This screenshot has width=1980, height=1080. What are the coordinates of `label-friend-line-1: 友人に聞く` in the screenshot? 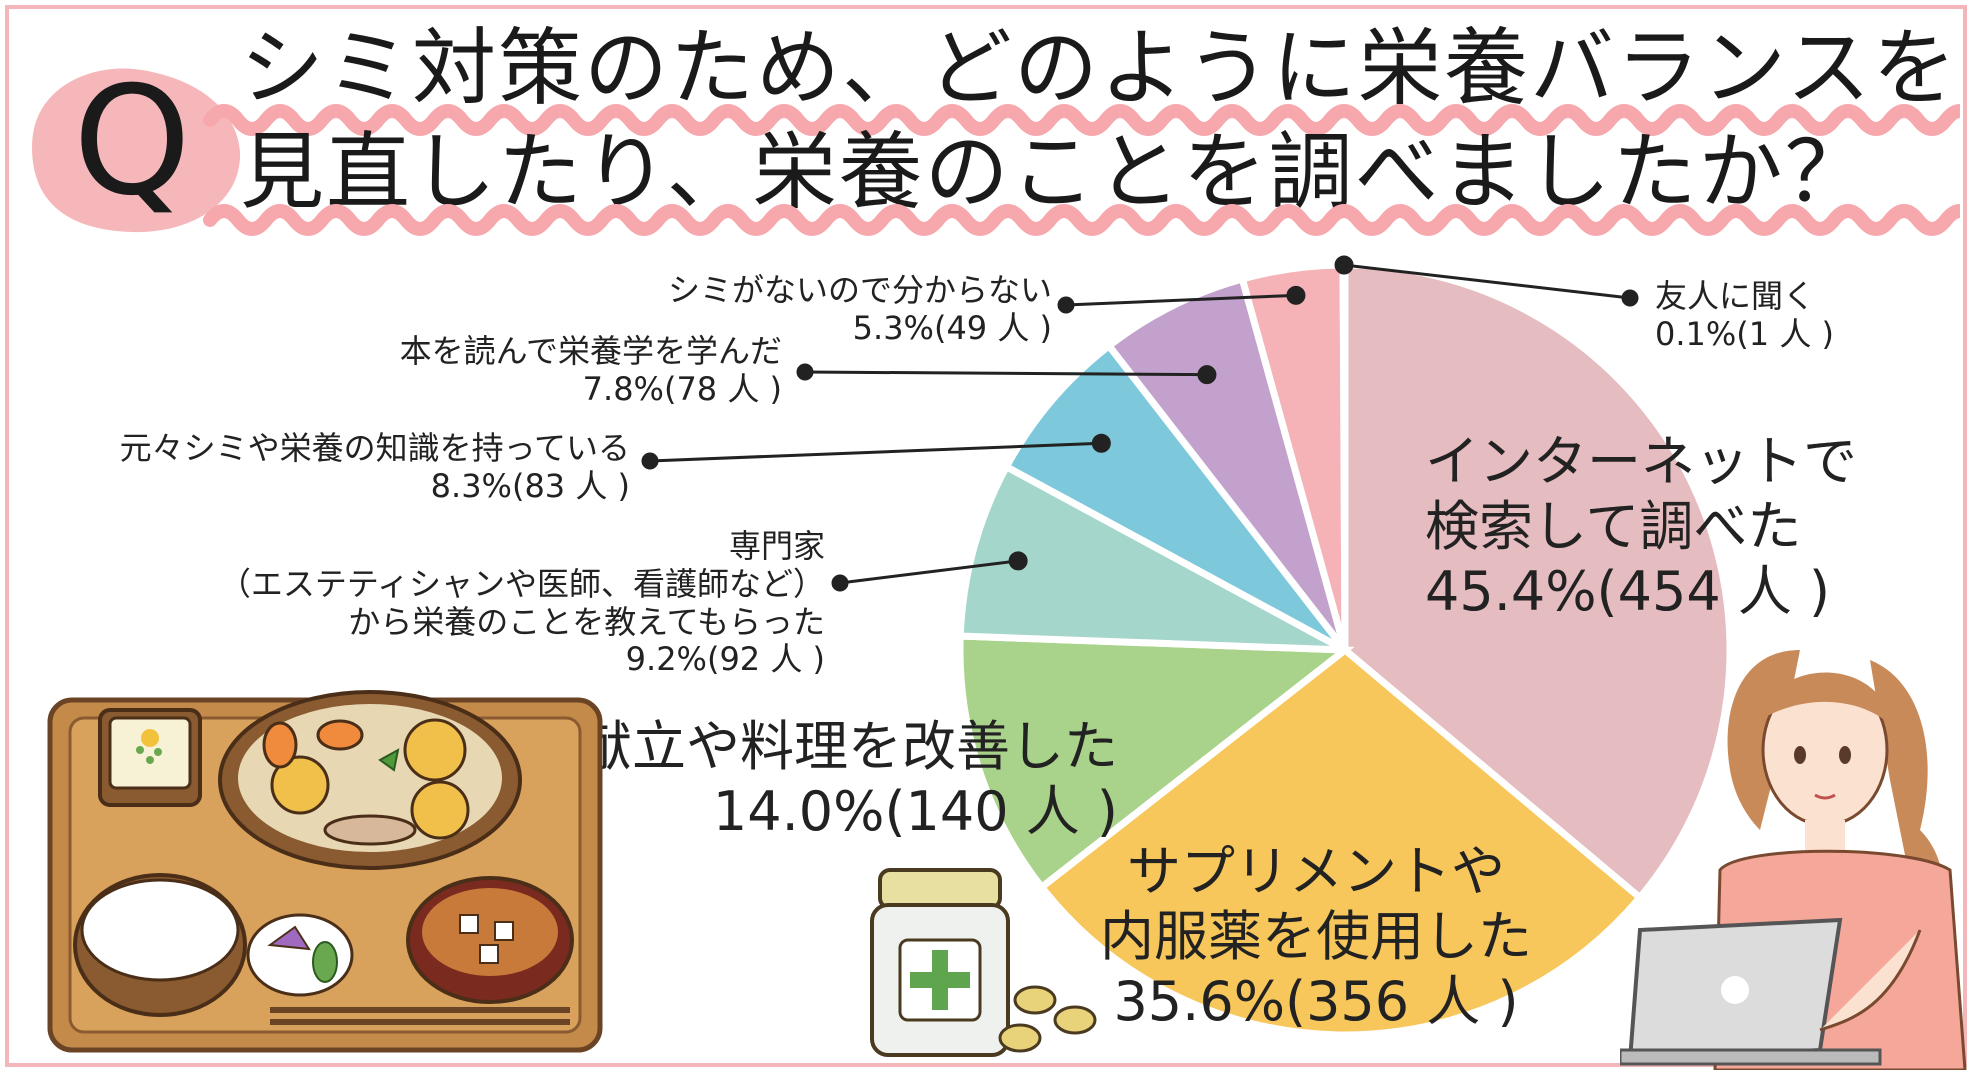 It's located at (1735, 296).